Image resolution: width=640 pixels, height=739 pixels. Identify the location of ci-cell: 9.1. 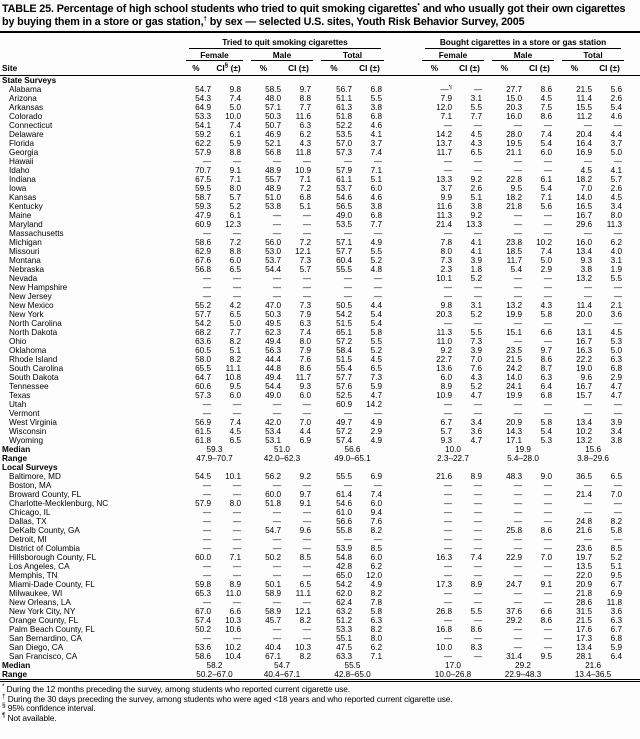
(546, 584).